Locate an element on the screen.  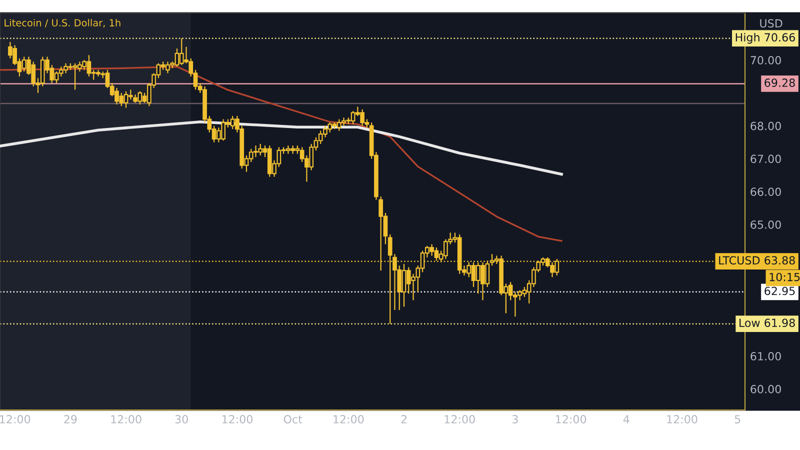
candlestick is located at coordinates (130, 94).